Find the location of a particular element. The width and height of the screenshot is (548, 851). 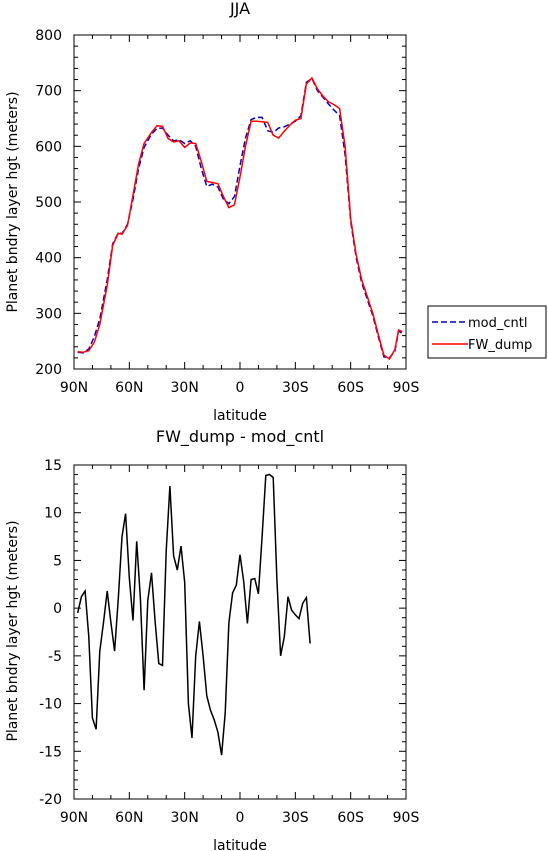

y-tick-label: 15 is located at coordinates (53, 466).